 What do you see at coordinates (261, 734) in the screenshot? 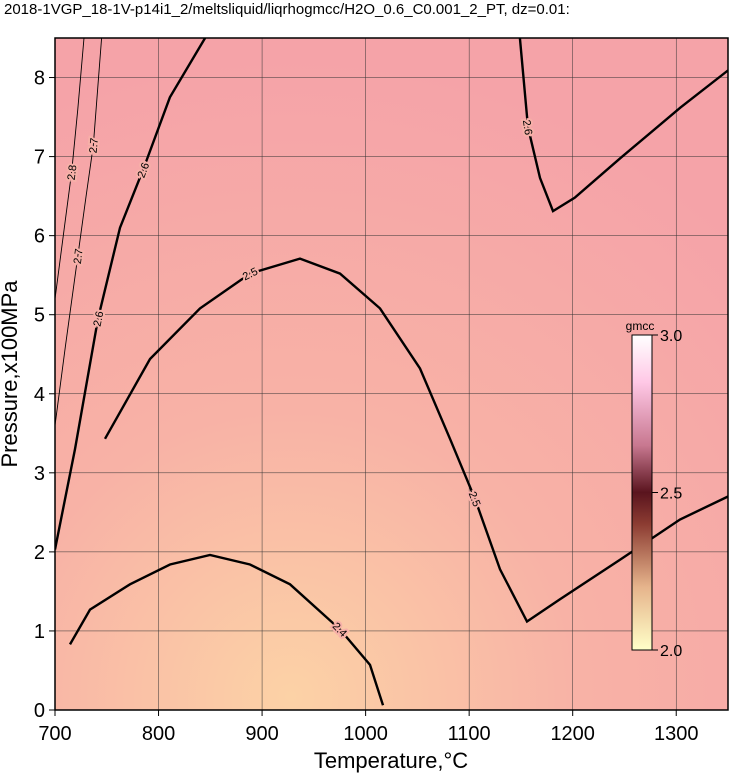
I see `x-tick-label: 900` at bounding box center [261, 734].